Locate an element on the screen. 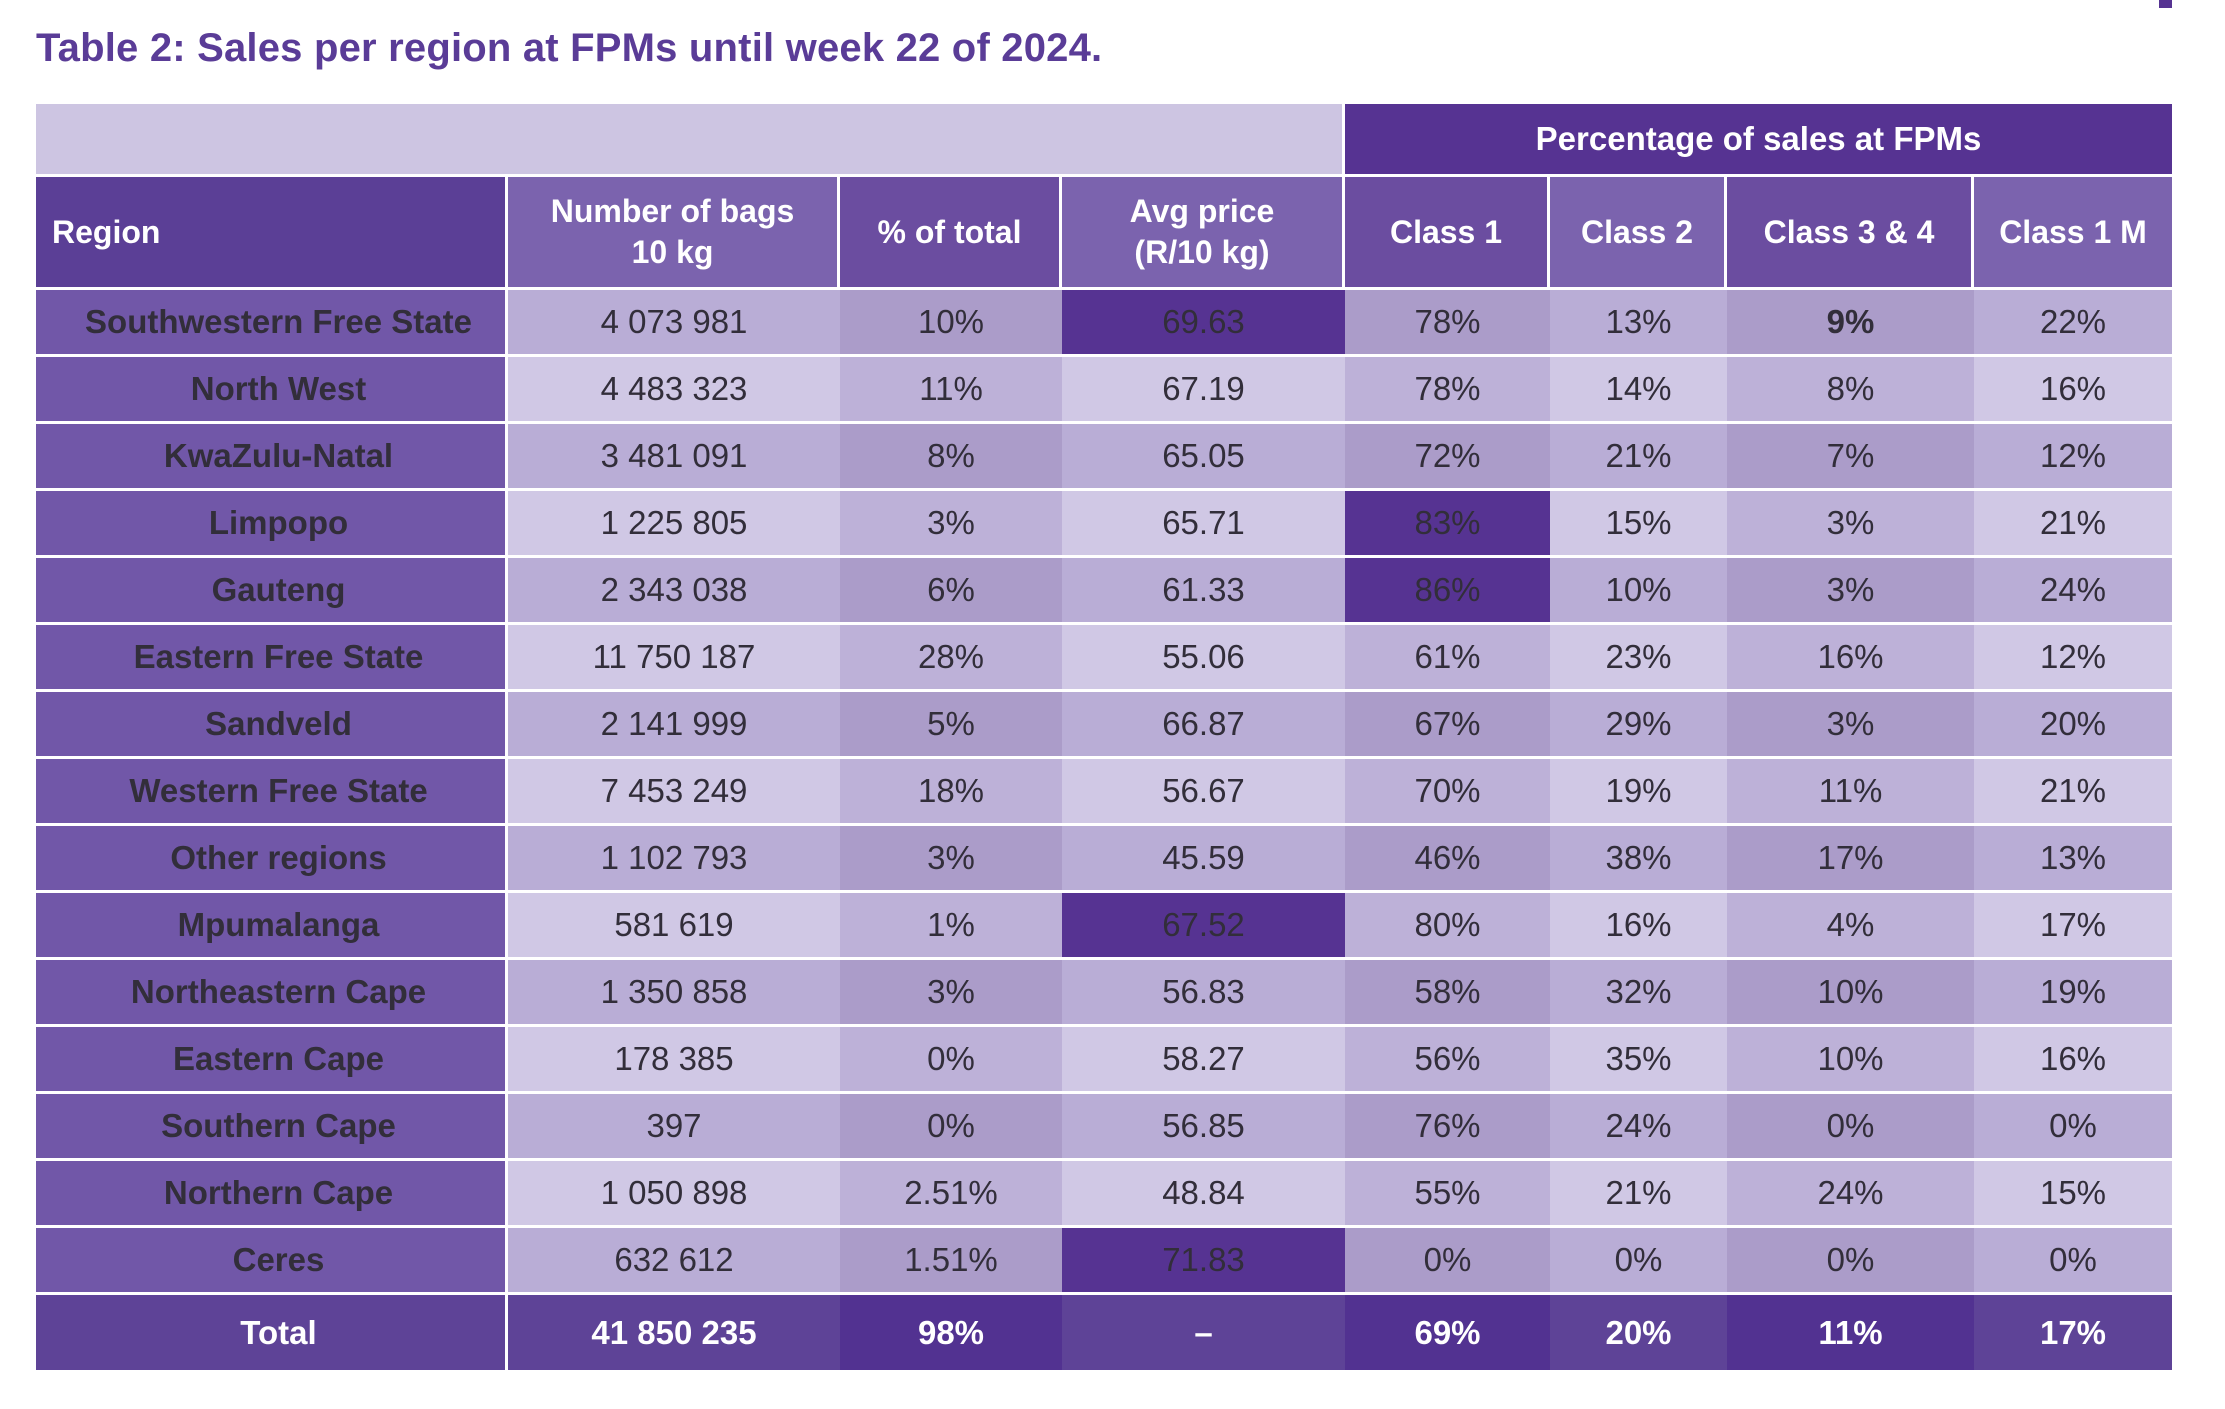 Image resolution: width=2225 pixels, height=1409 pixels. cell-bags: 1 050 898 is located at coordinates (674, 1191).